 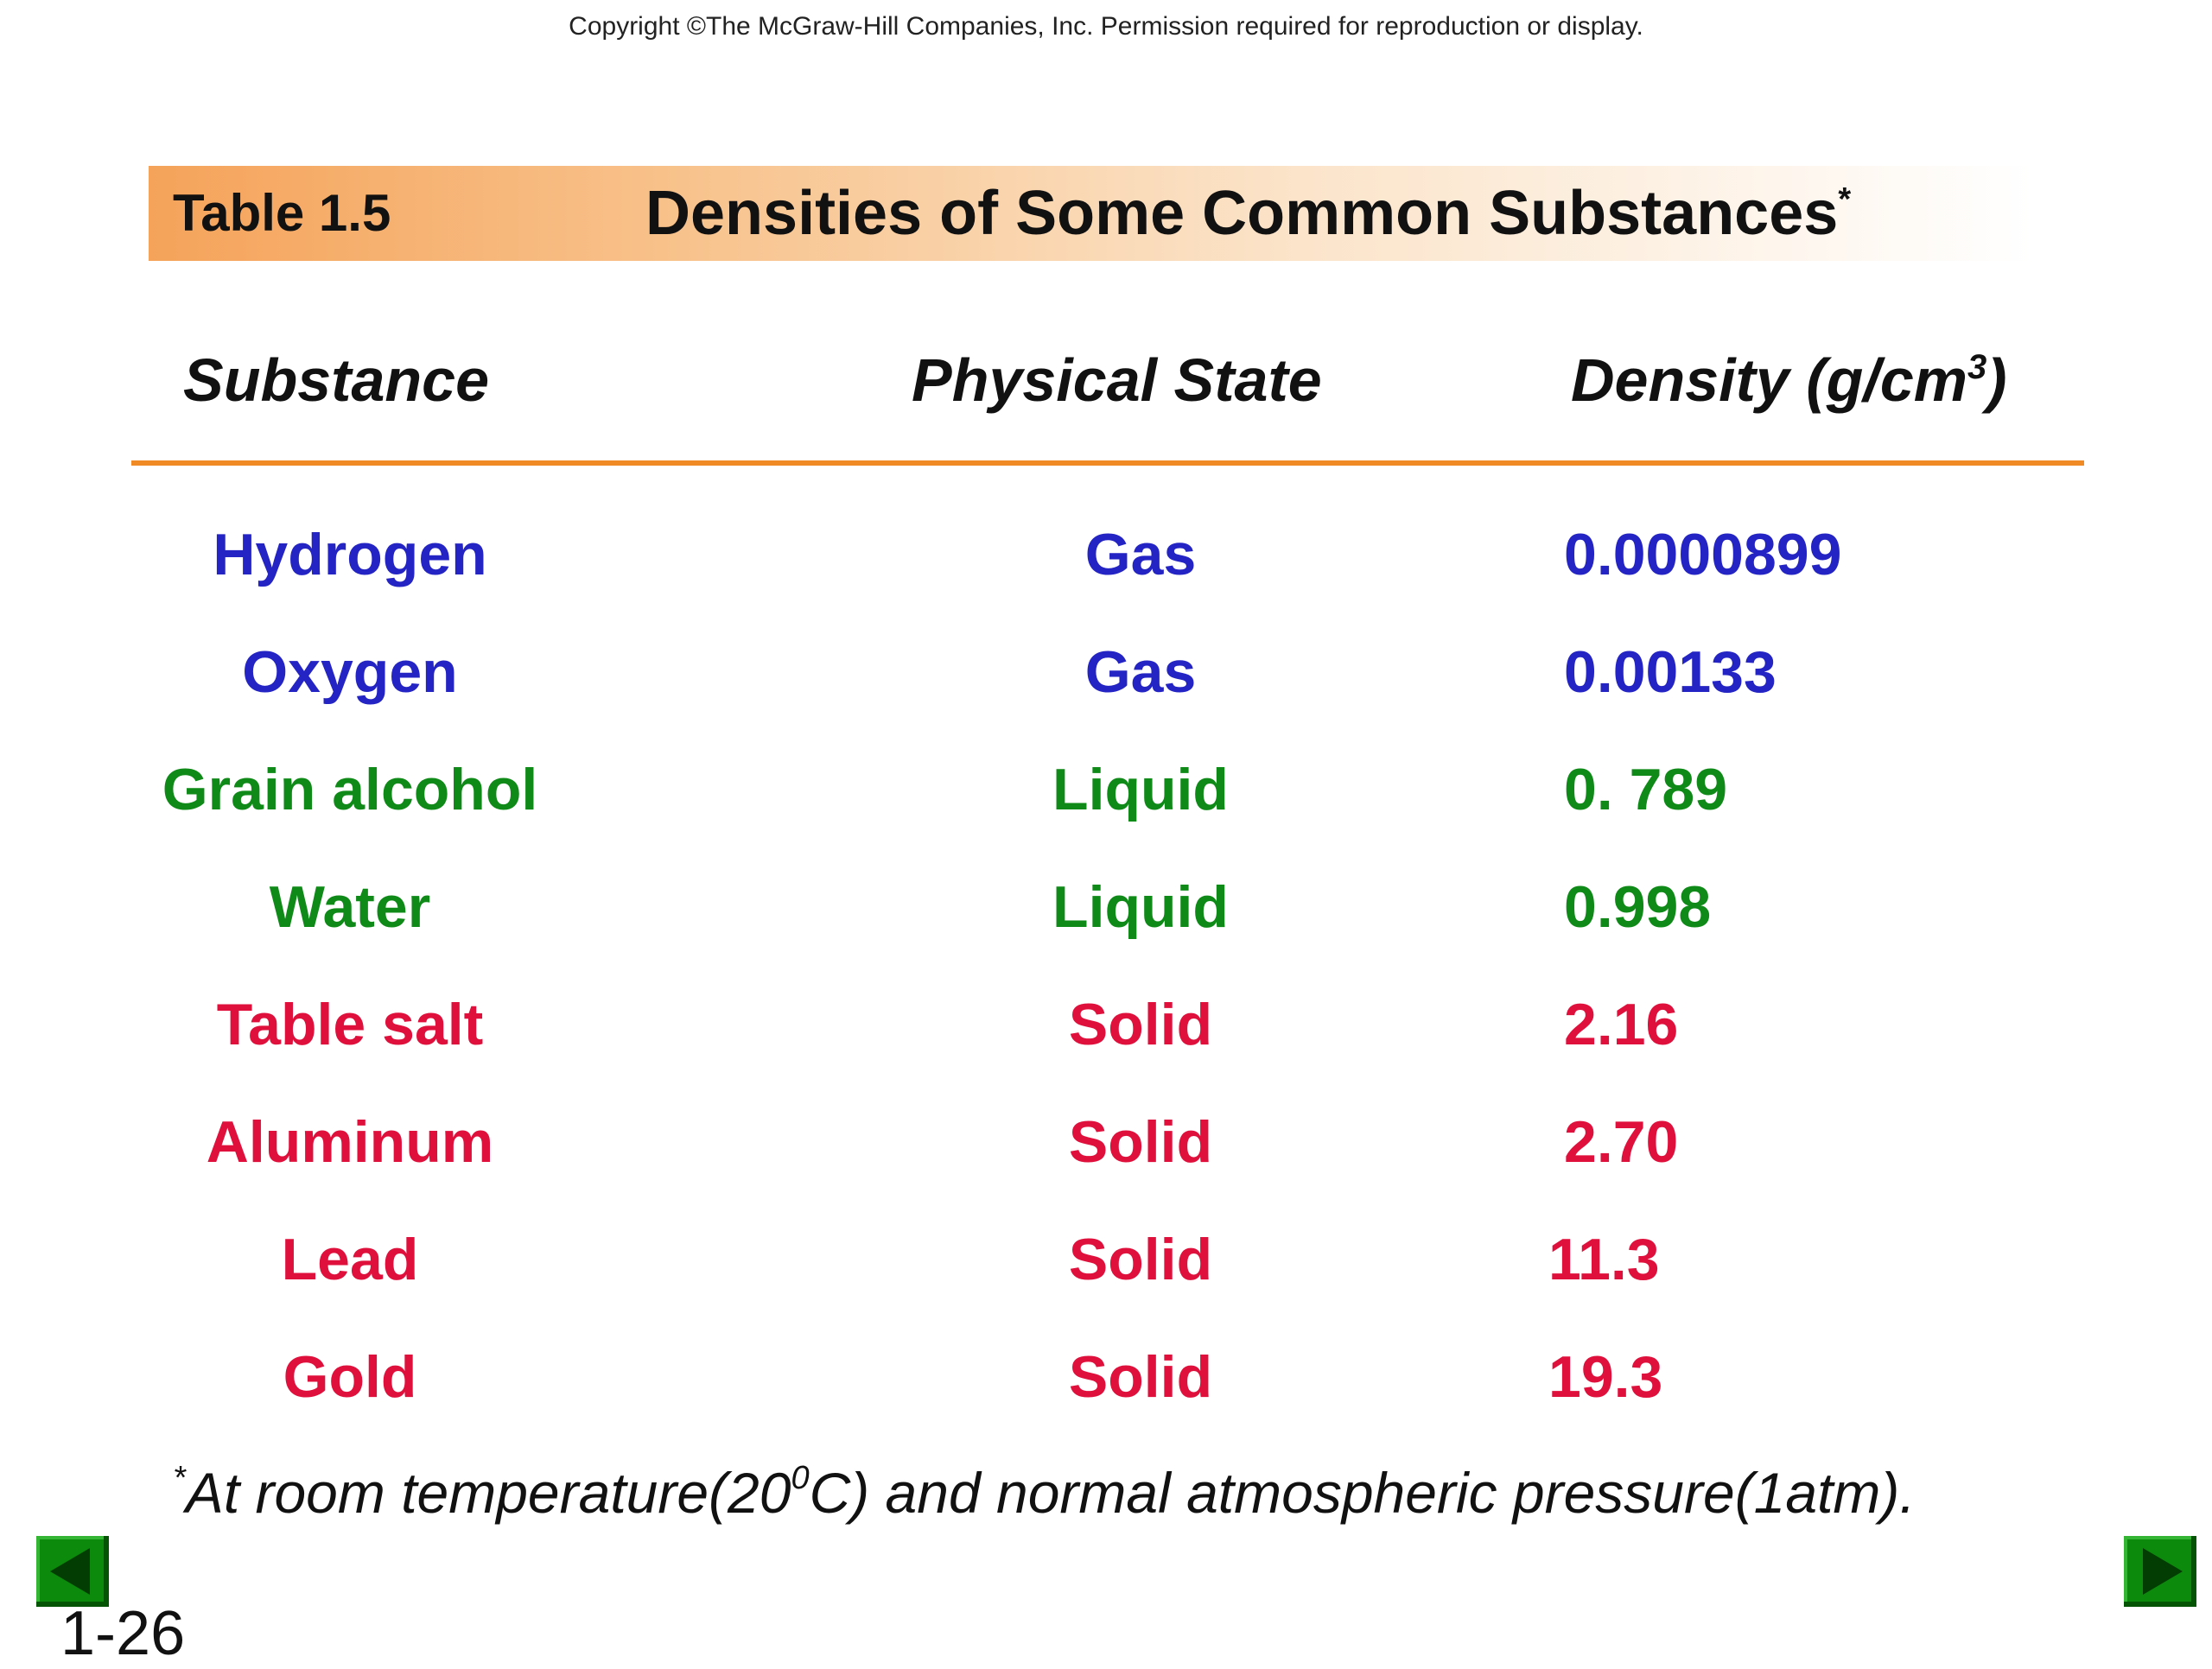 I want to click on table-row: Hydrogen Gas 0.0000899, so click(x=1106, y=554).